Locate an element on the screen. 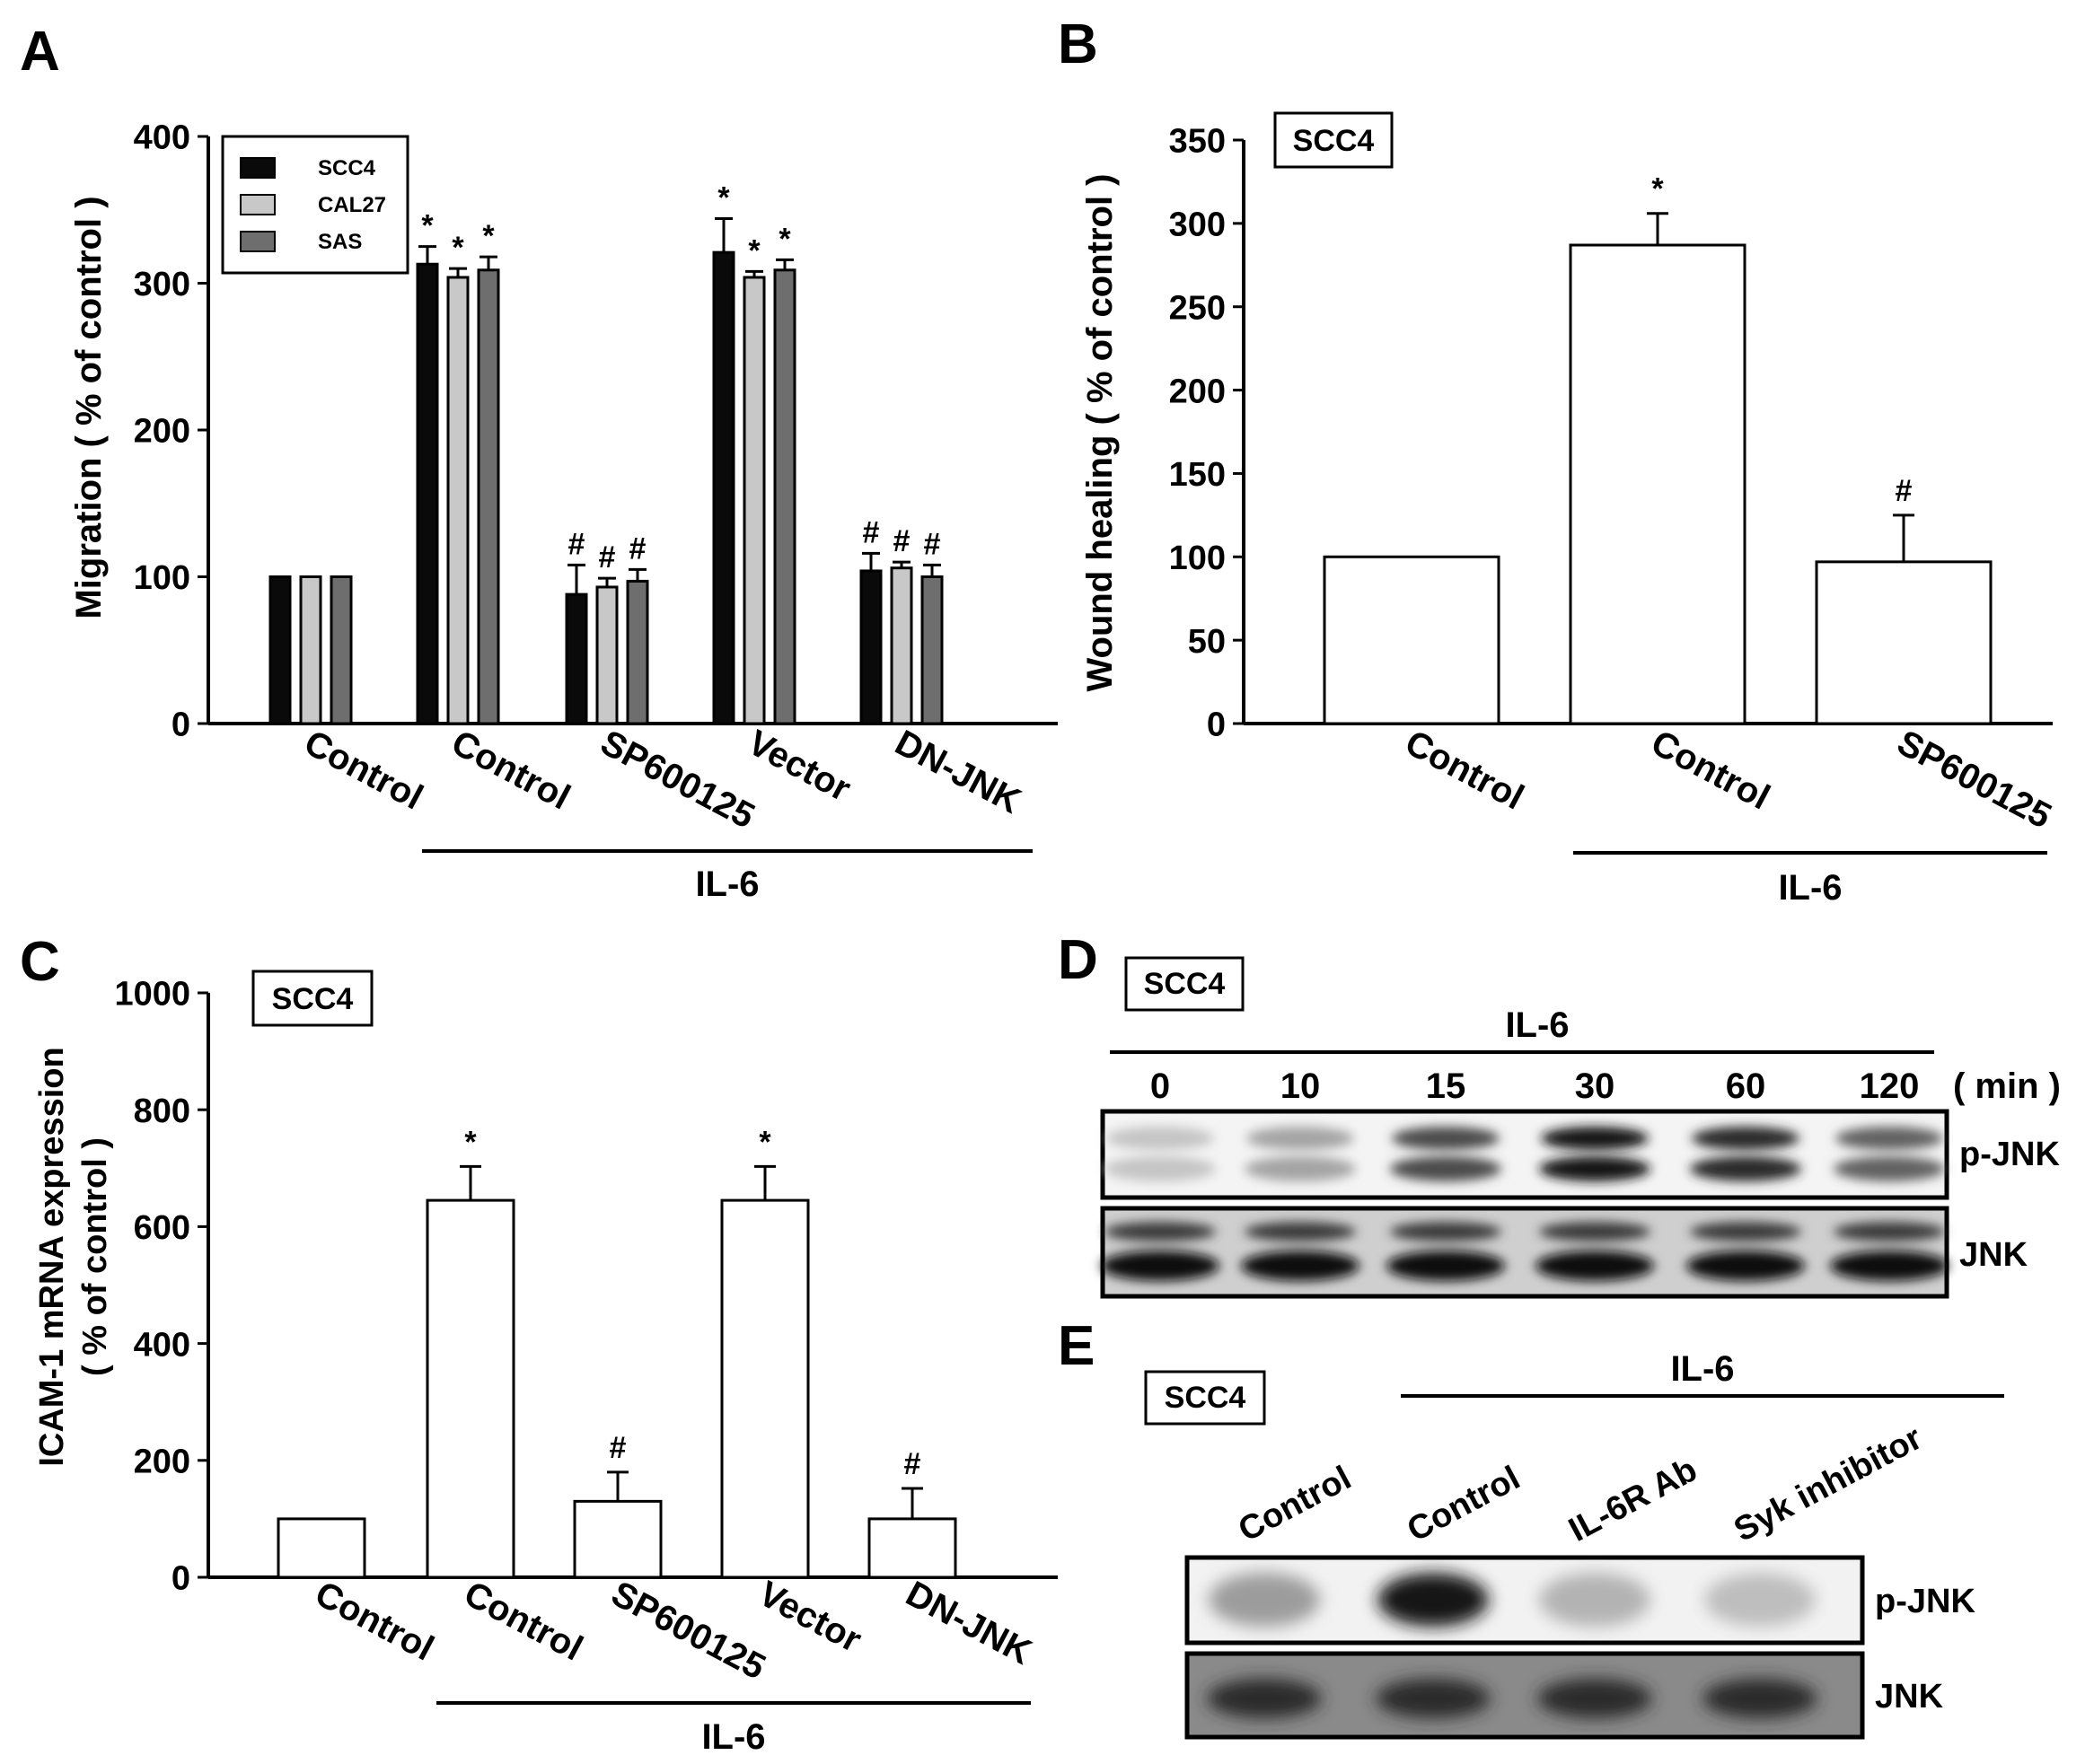  panel-letter-e: E is located at coordinates (1077, 1346).